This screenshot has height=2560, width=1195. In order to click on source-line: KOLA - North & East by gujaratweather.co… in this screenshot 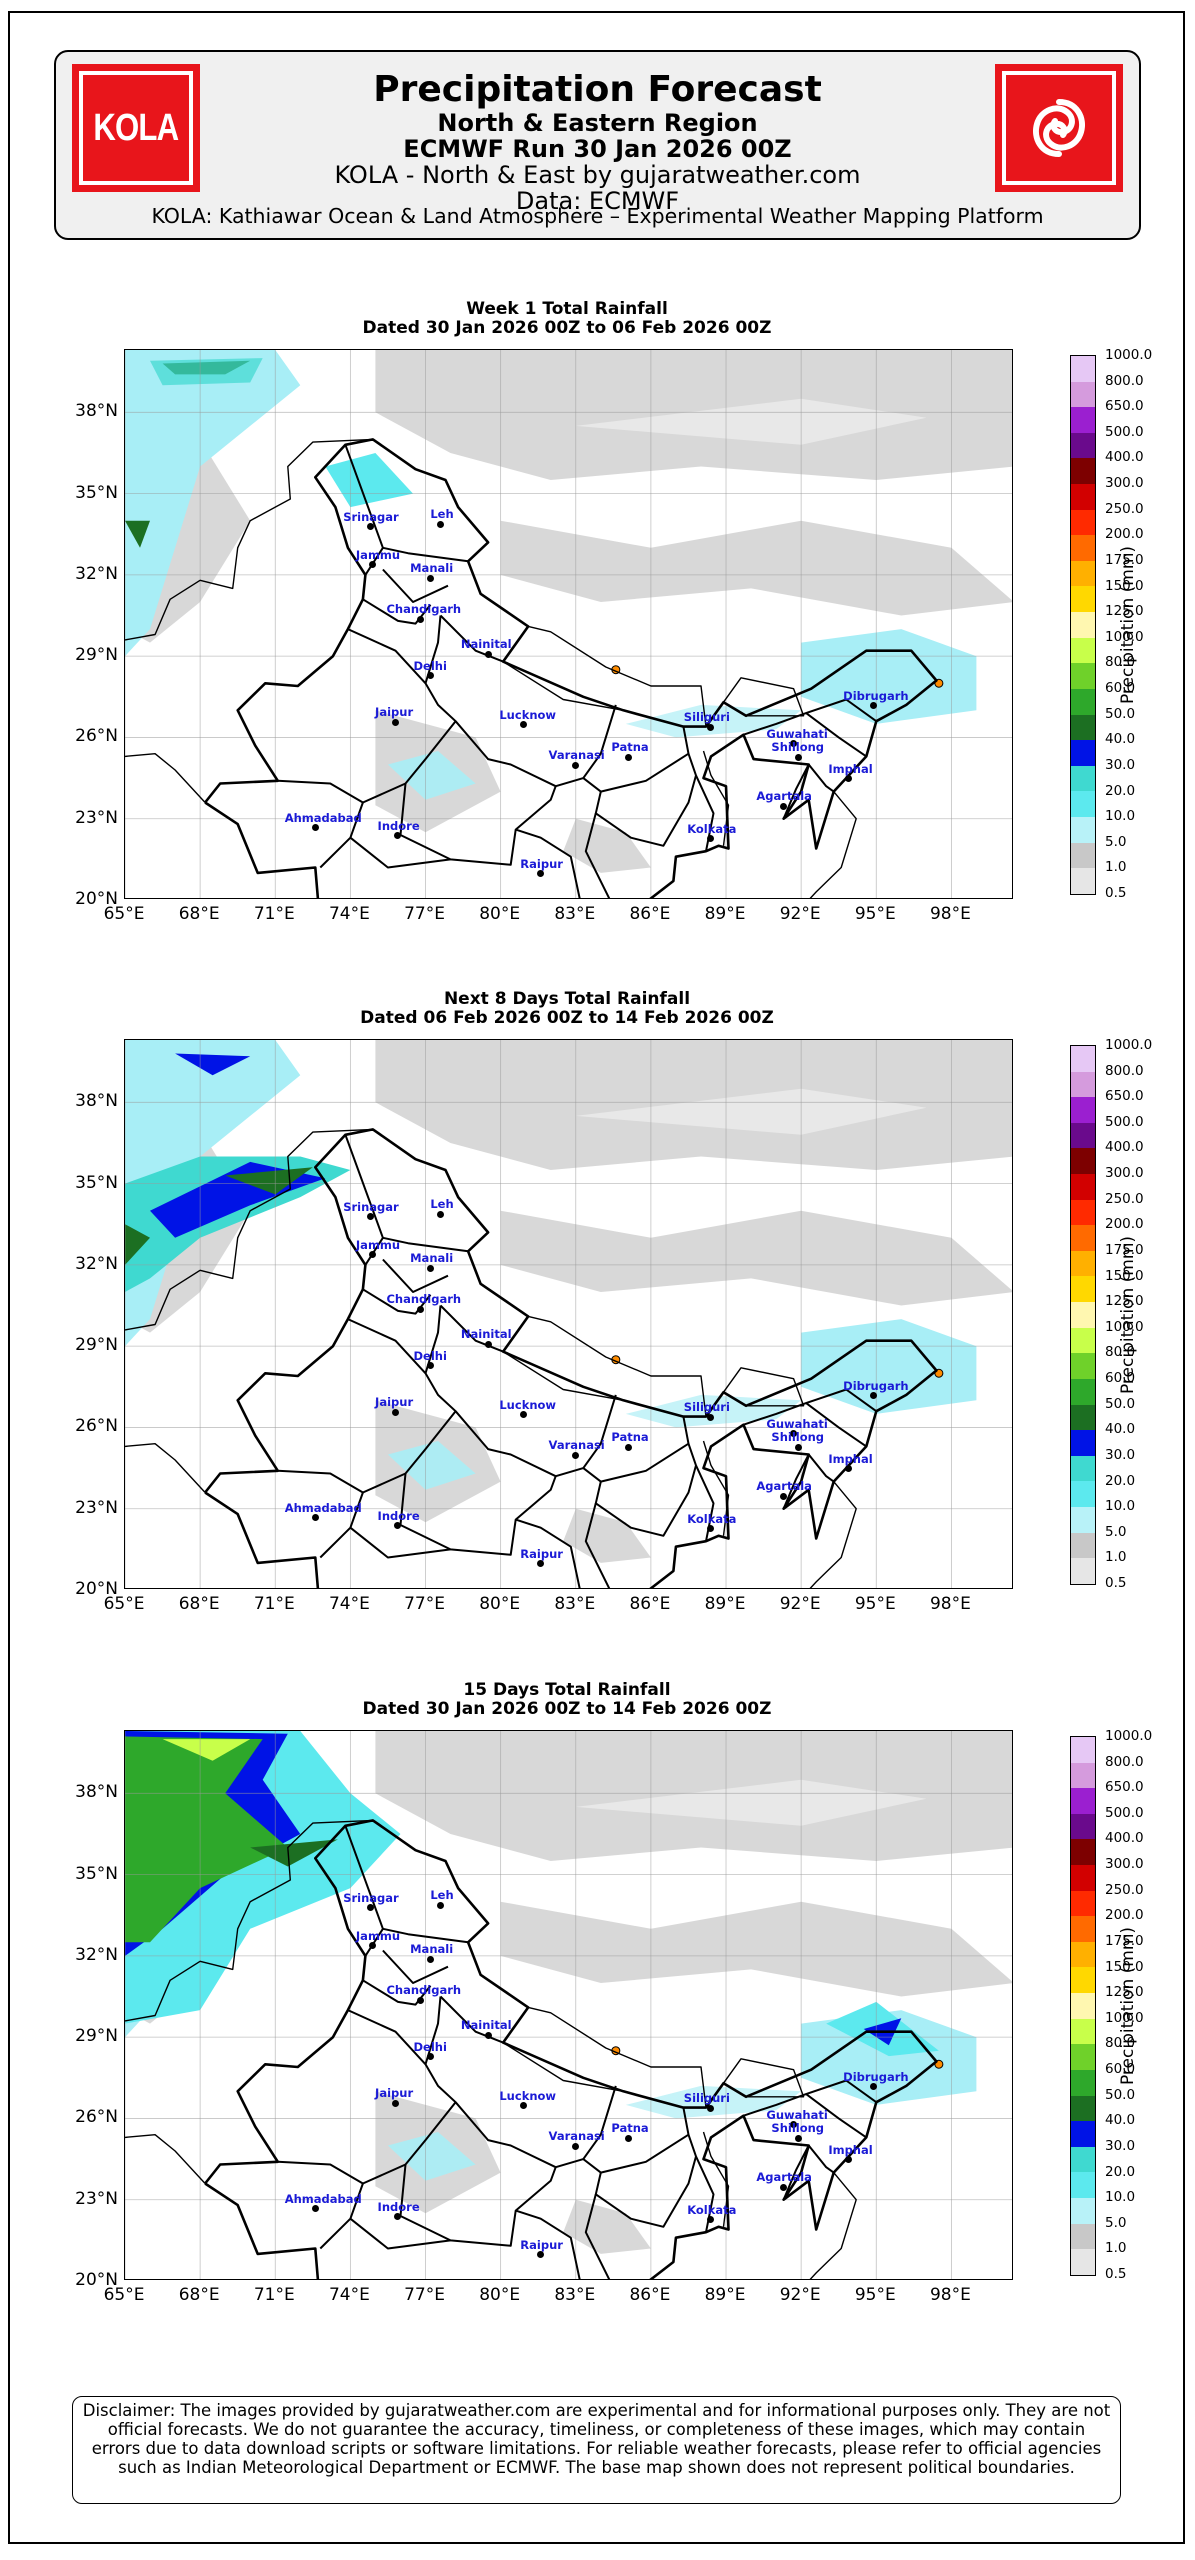, I will do `click(597, 175)`.